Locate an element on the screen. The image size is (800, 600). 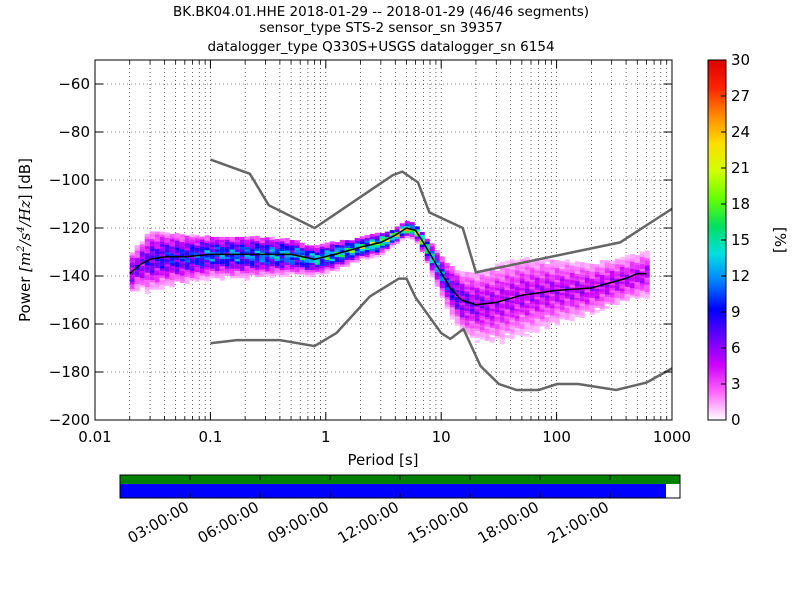
y-tick-label: −140 is located at coordinates (69, 276).